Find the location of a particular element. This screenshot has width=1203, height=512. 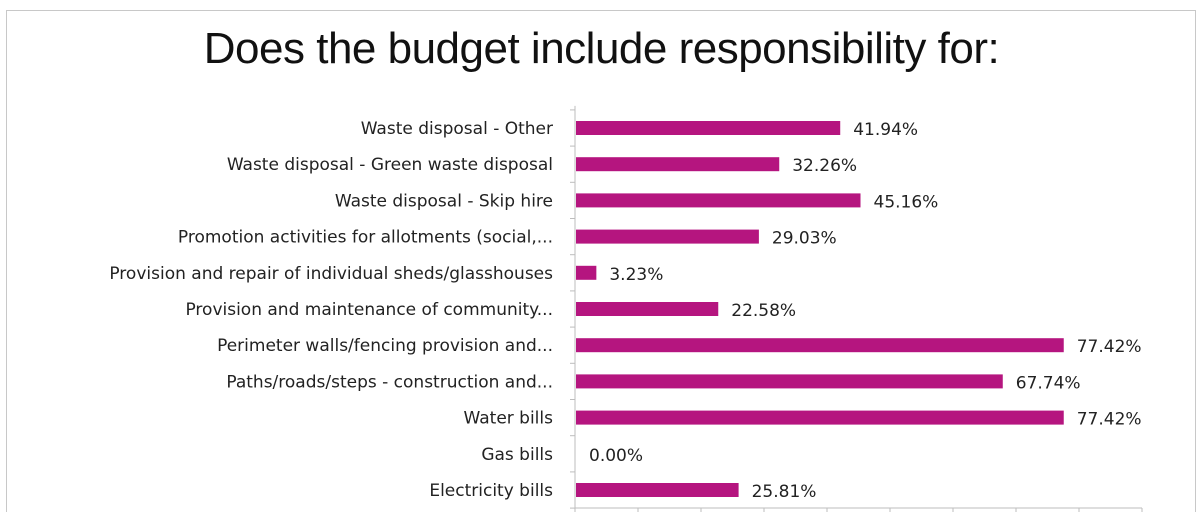

data-label: 3.23% is located at coordinates (636, 275).